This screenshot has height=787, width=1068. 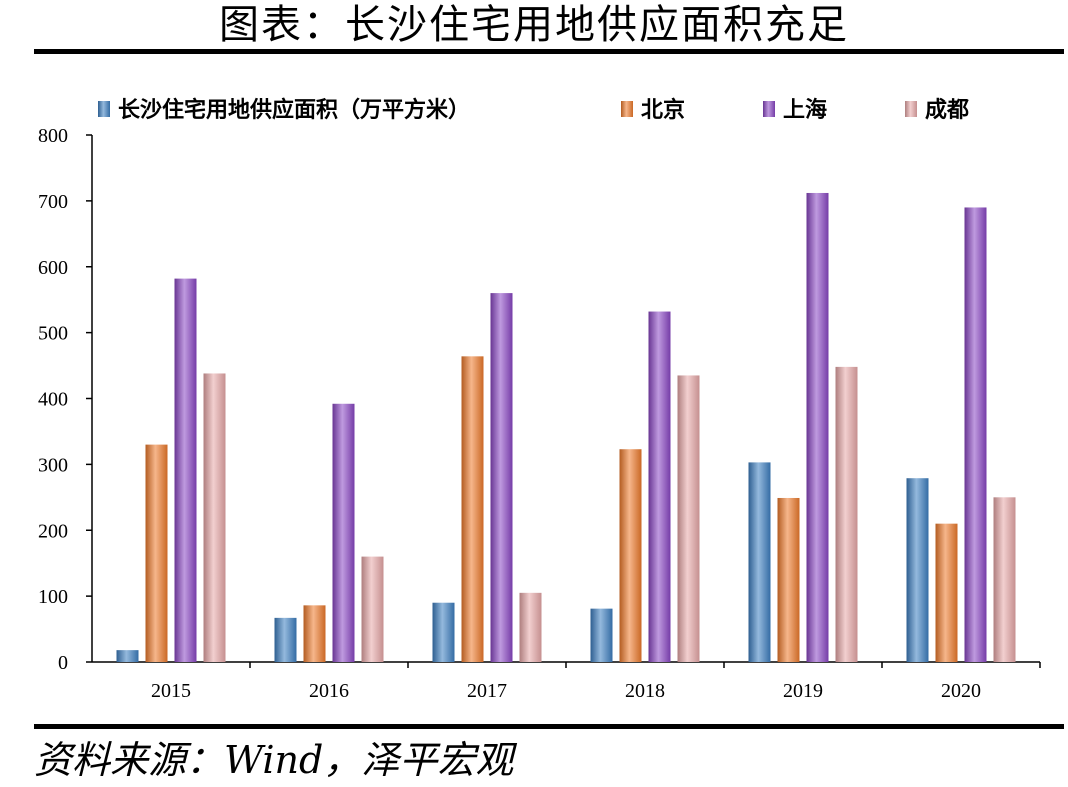 What do you see at coordinates (171, 691) in the screenshot?
I see `x-tick-label: 2015` at bounding box center [171, 691].